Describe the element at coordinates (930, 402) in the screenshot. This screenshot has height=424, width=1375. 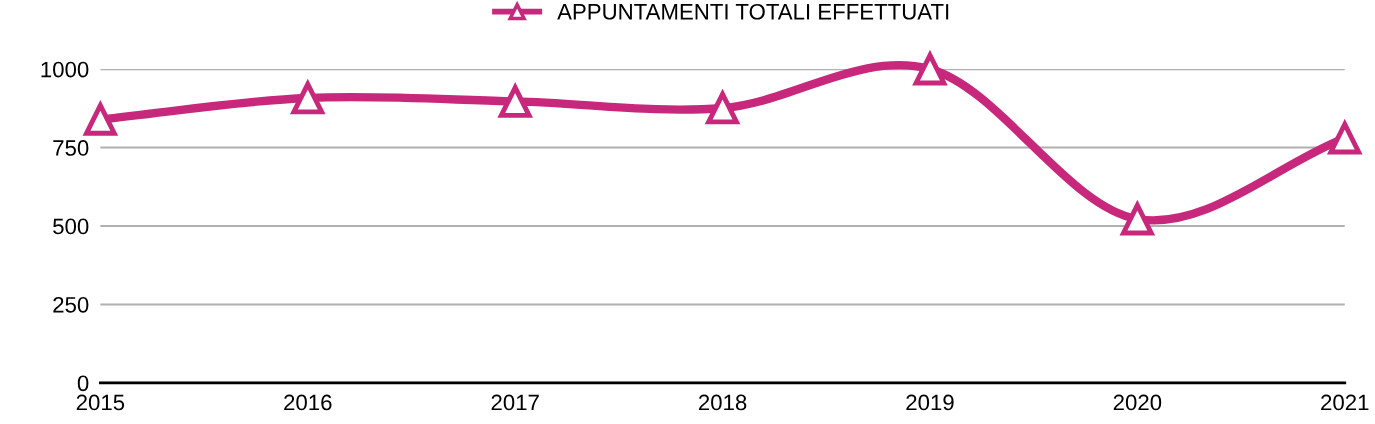
I see `x-tick-label: 2019` at that location.